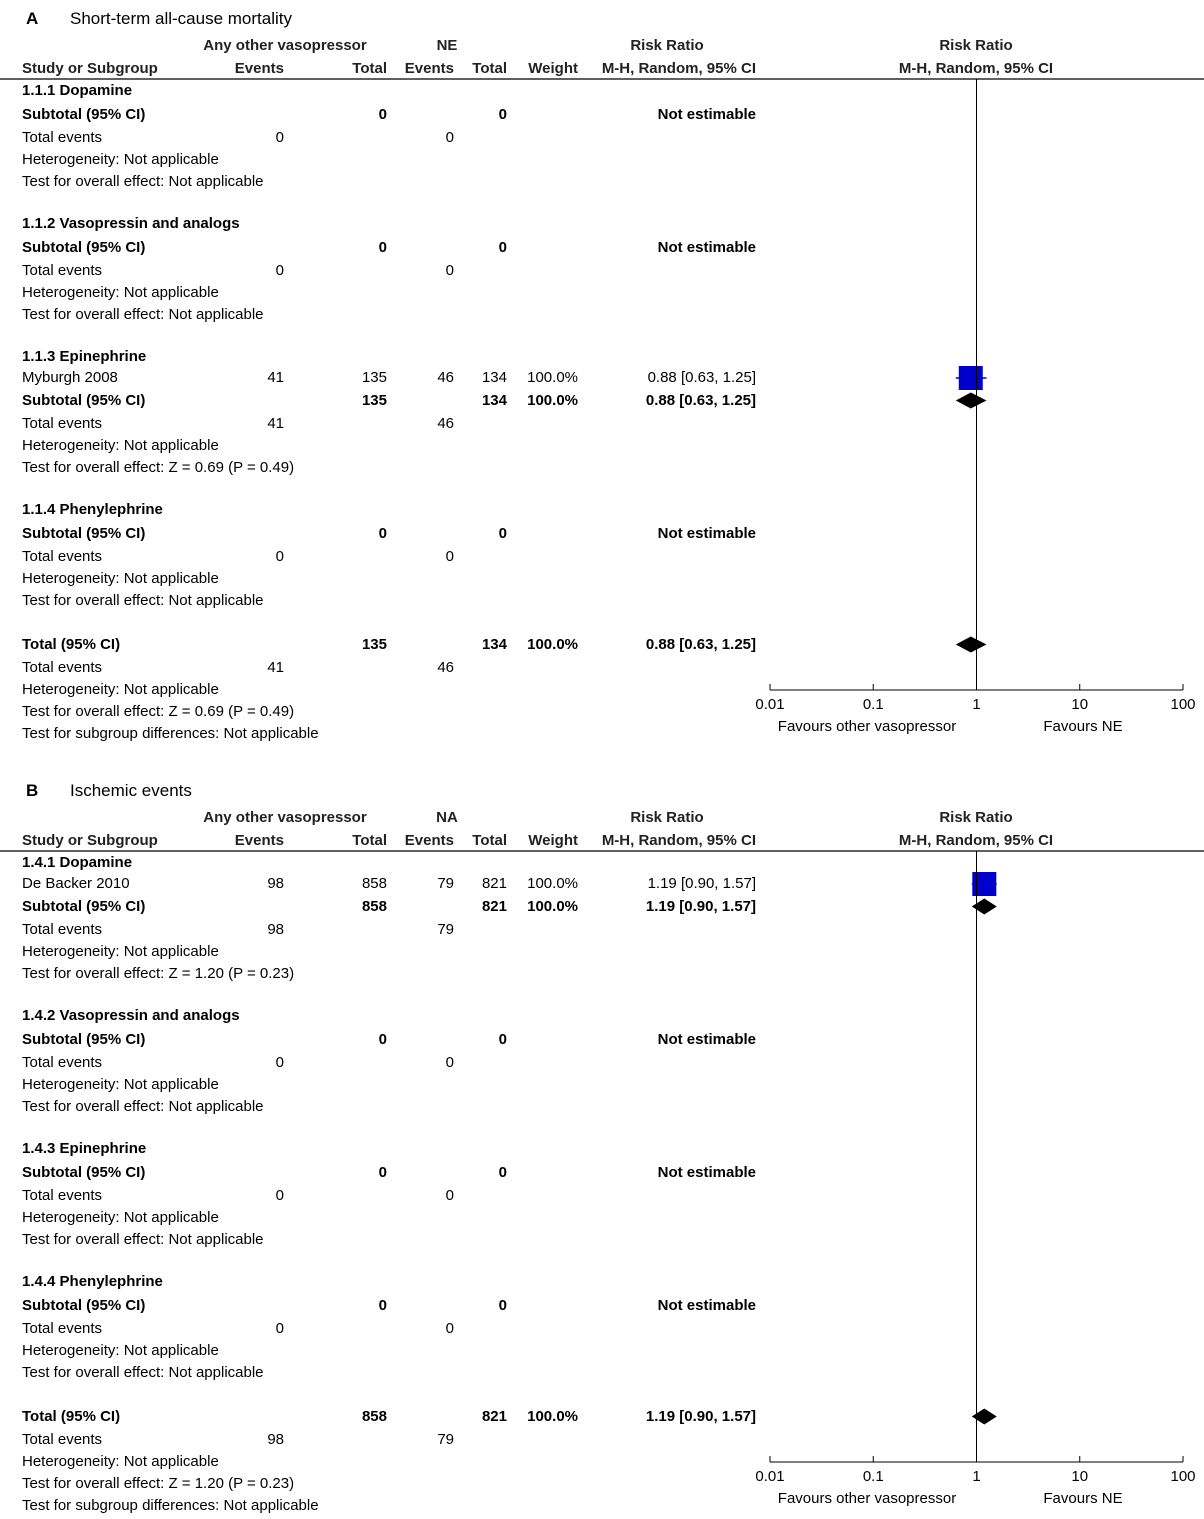 The width and height of the screenshot is (1204, 1519). Describe the element at coordinates (70, 377) in the screenshot. I see `study-name: Myburgh 2008` at that location.